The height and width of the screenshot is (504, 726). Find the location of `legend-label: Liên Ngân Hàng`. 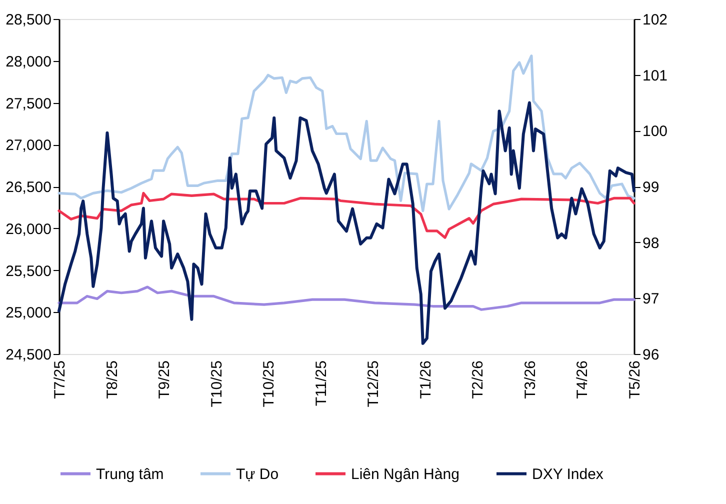

legend-label: Liên Ngân Hàng is located at coordinates (405, 474).